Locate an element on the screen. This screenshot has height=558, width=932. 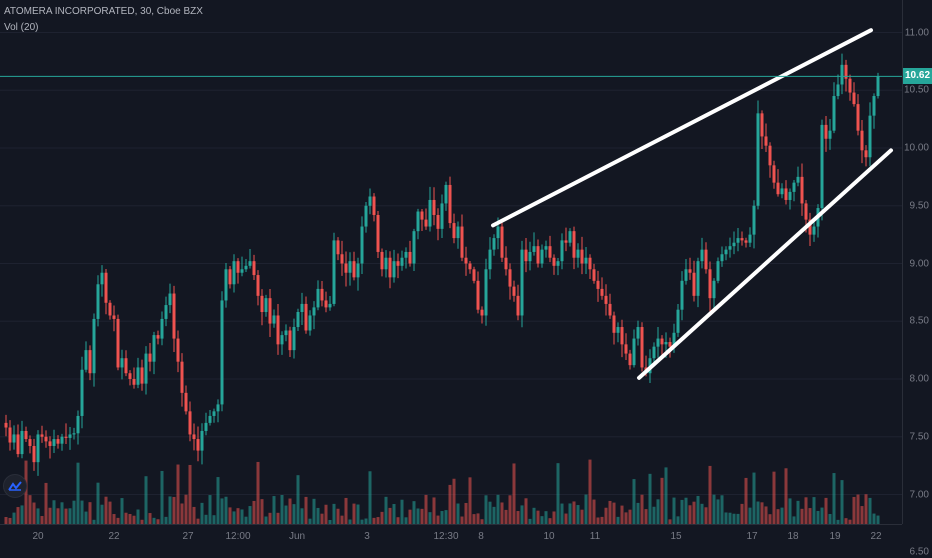
time-tick-label: 15 is located at coordinates (676, 536).